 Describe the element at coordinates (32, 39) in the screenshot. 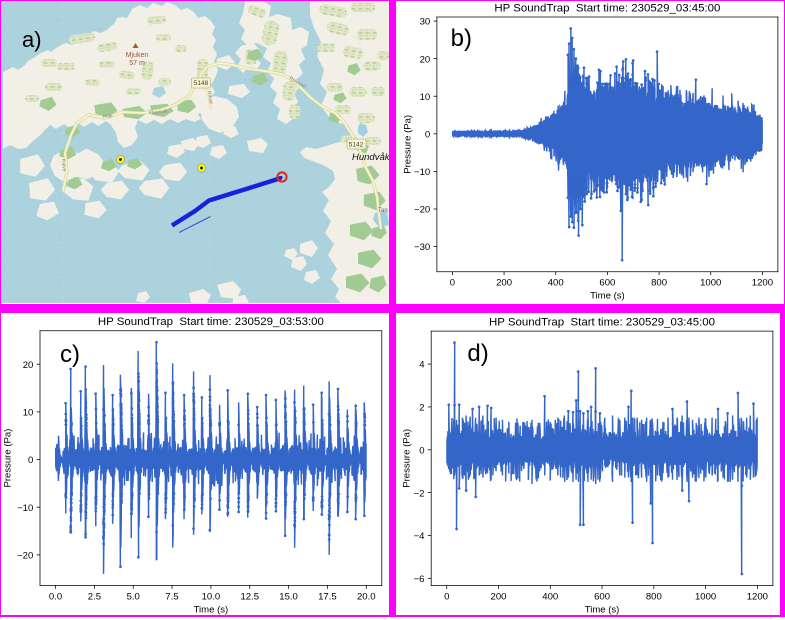

I see `svg-text: a)` at that location.